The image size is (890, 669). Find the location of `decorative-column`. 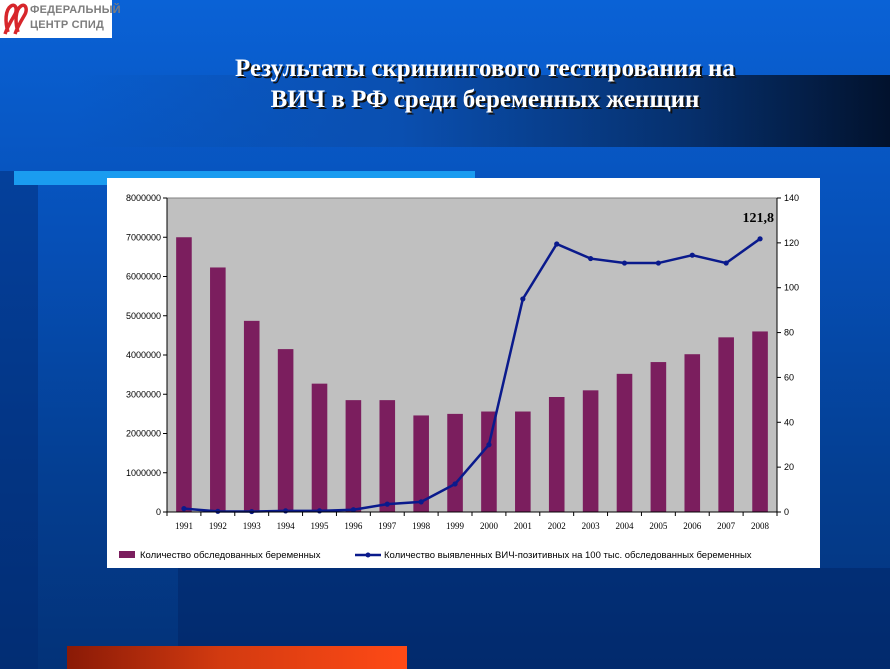

decorative-column is located at coordinates (19, 420).